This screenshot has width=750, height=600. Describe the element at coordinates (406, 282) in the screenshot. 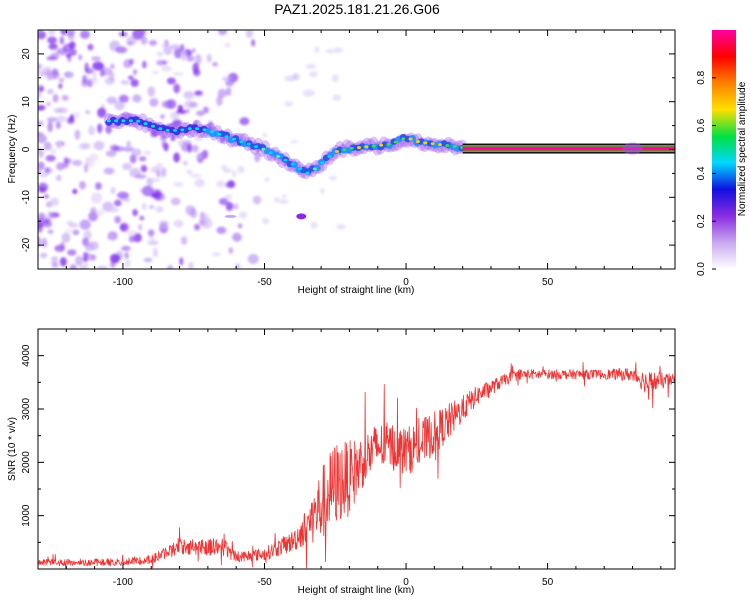

I see `x-tick-label: 0` at that location.